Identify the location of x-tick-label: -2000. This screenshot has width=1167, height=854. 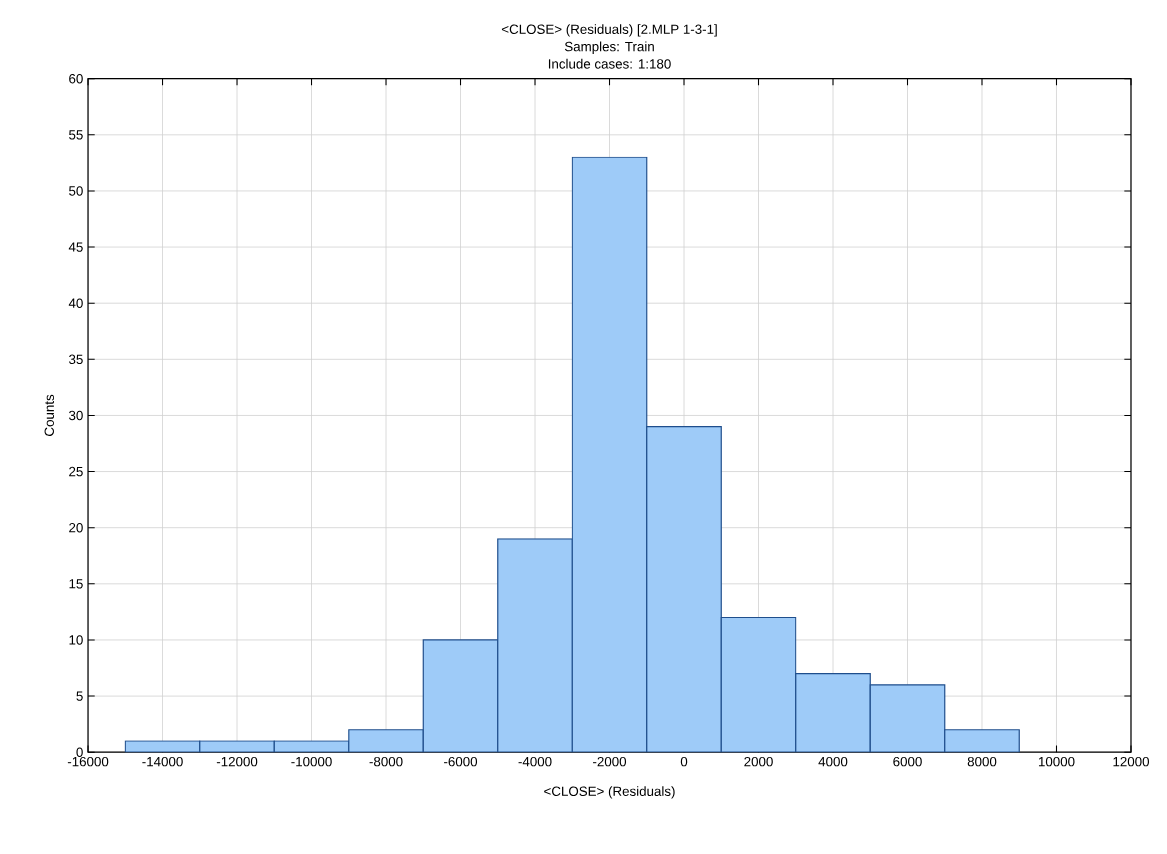
(610, 761).